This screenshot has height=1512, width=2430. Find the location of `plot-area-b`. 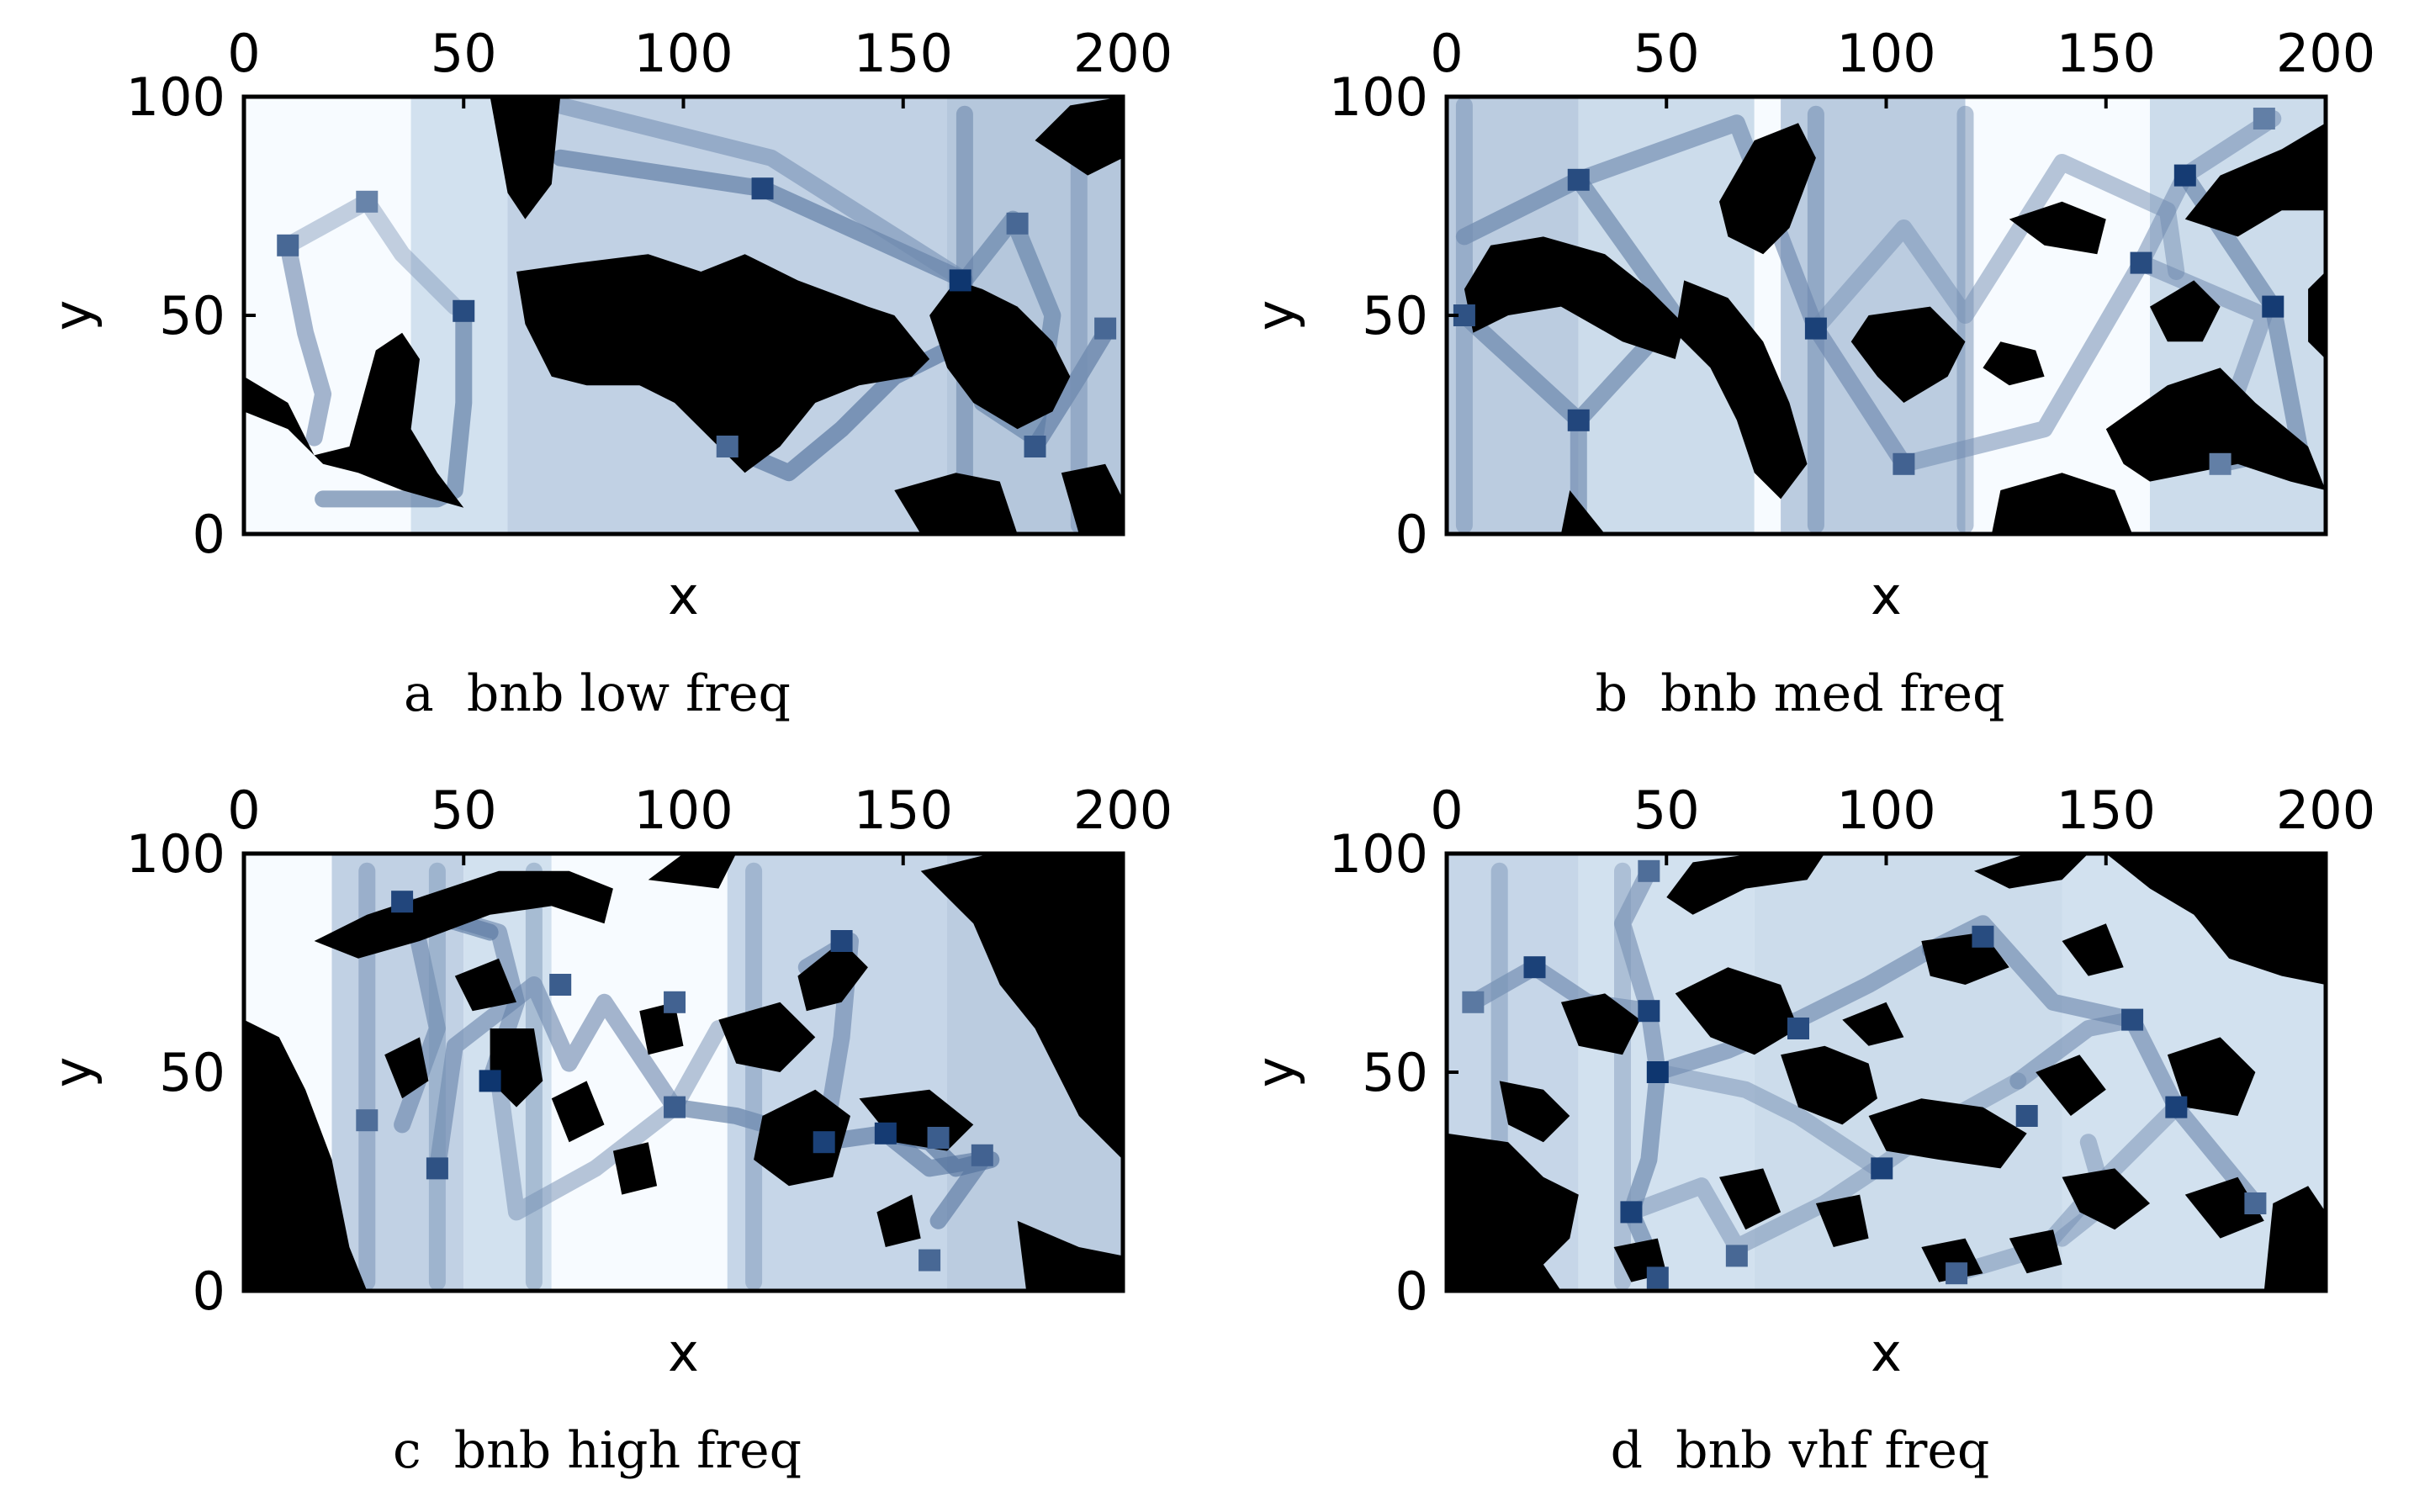

plot-area-b is located at coordinates (1886, 315).